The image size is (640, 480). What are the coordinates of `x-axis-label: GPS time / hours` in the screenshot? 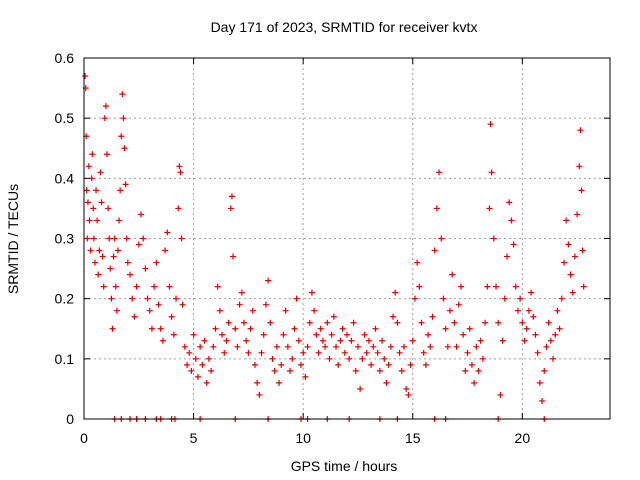 It's located at (344, 466).